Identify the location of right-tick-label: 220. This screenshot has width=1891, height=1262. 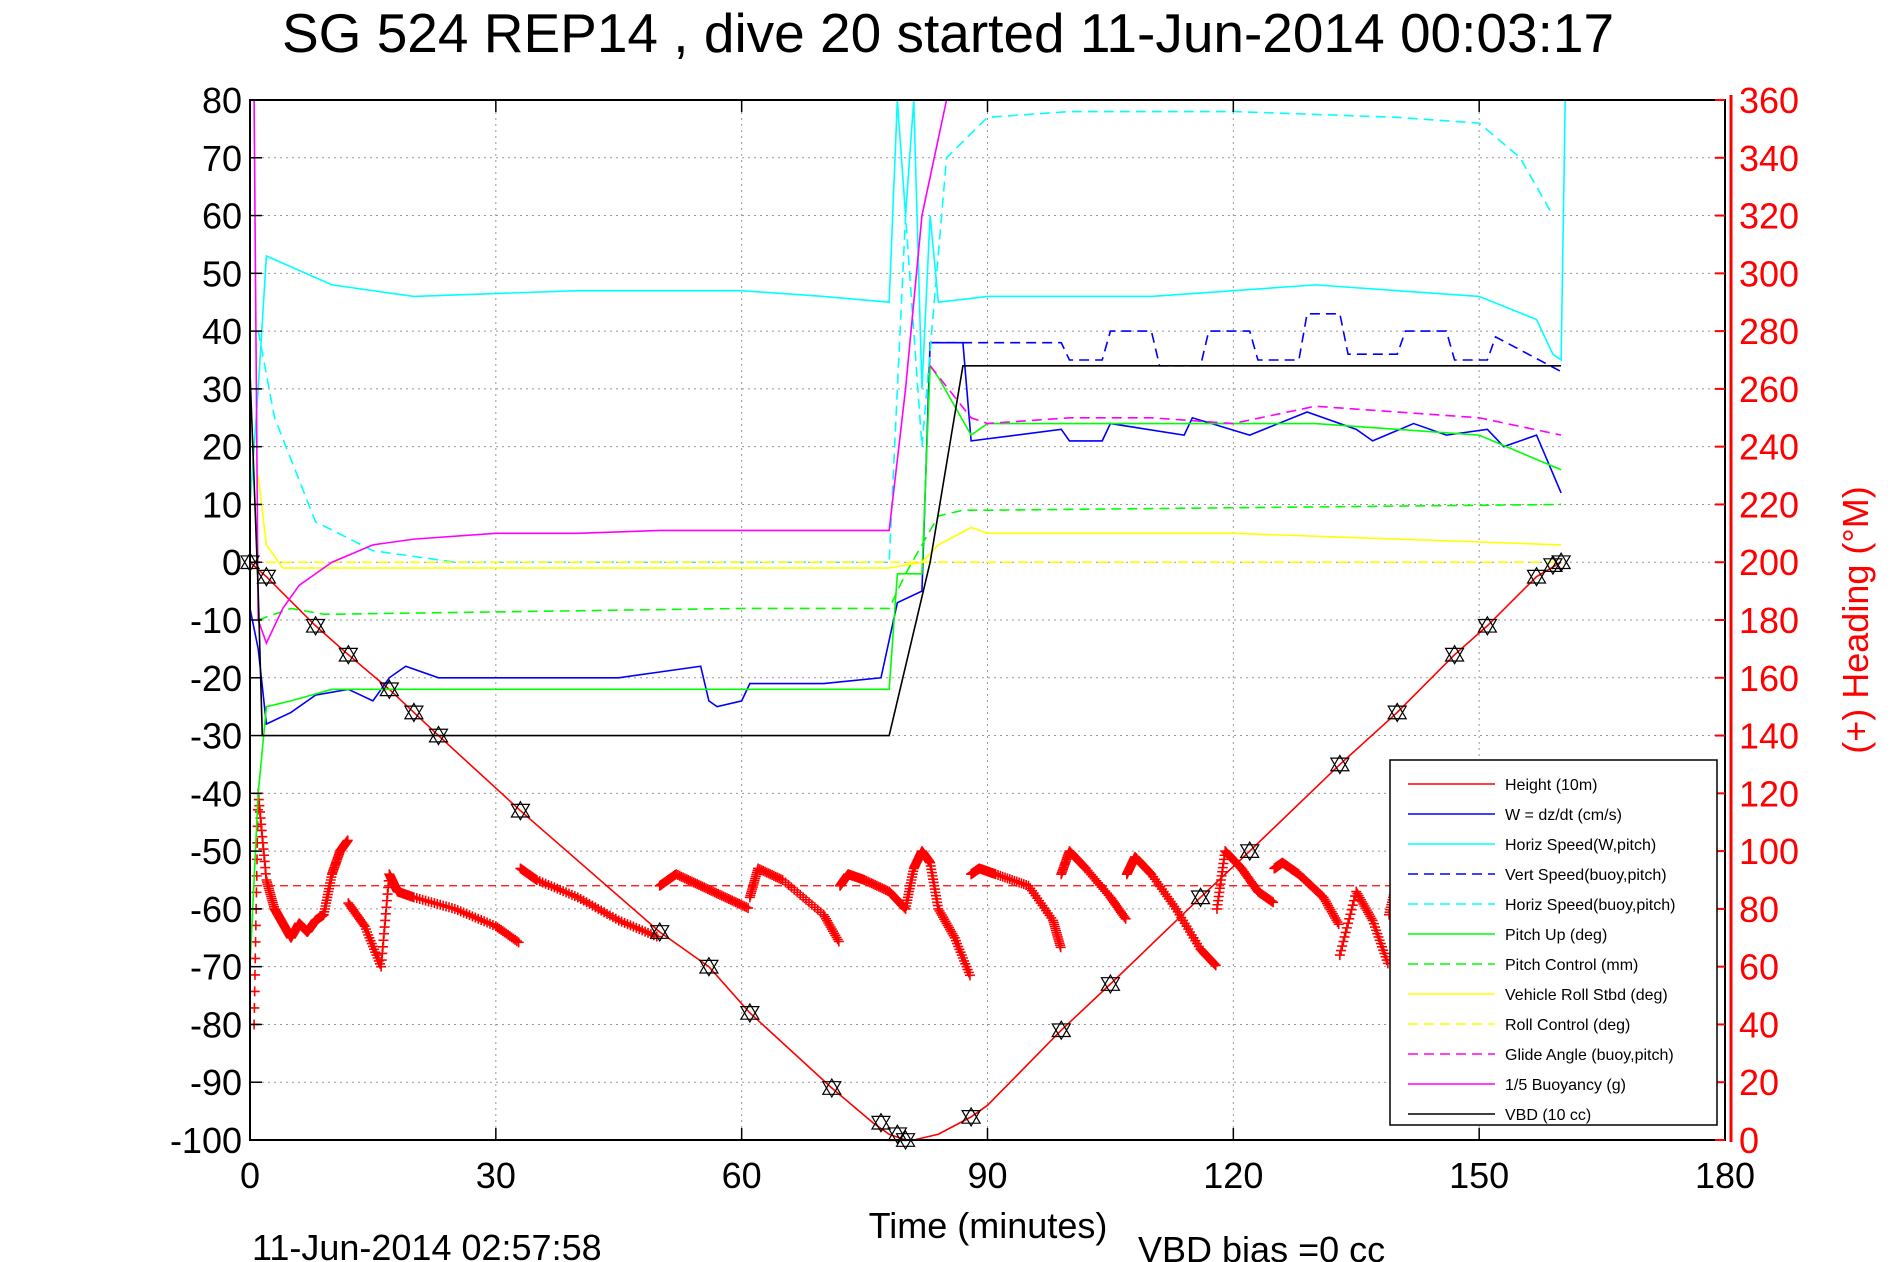
(1769, 504).